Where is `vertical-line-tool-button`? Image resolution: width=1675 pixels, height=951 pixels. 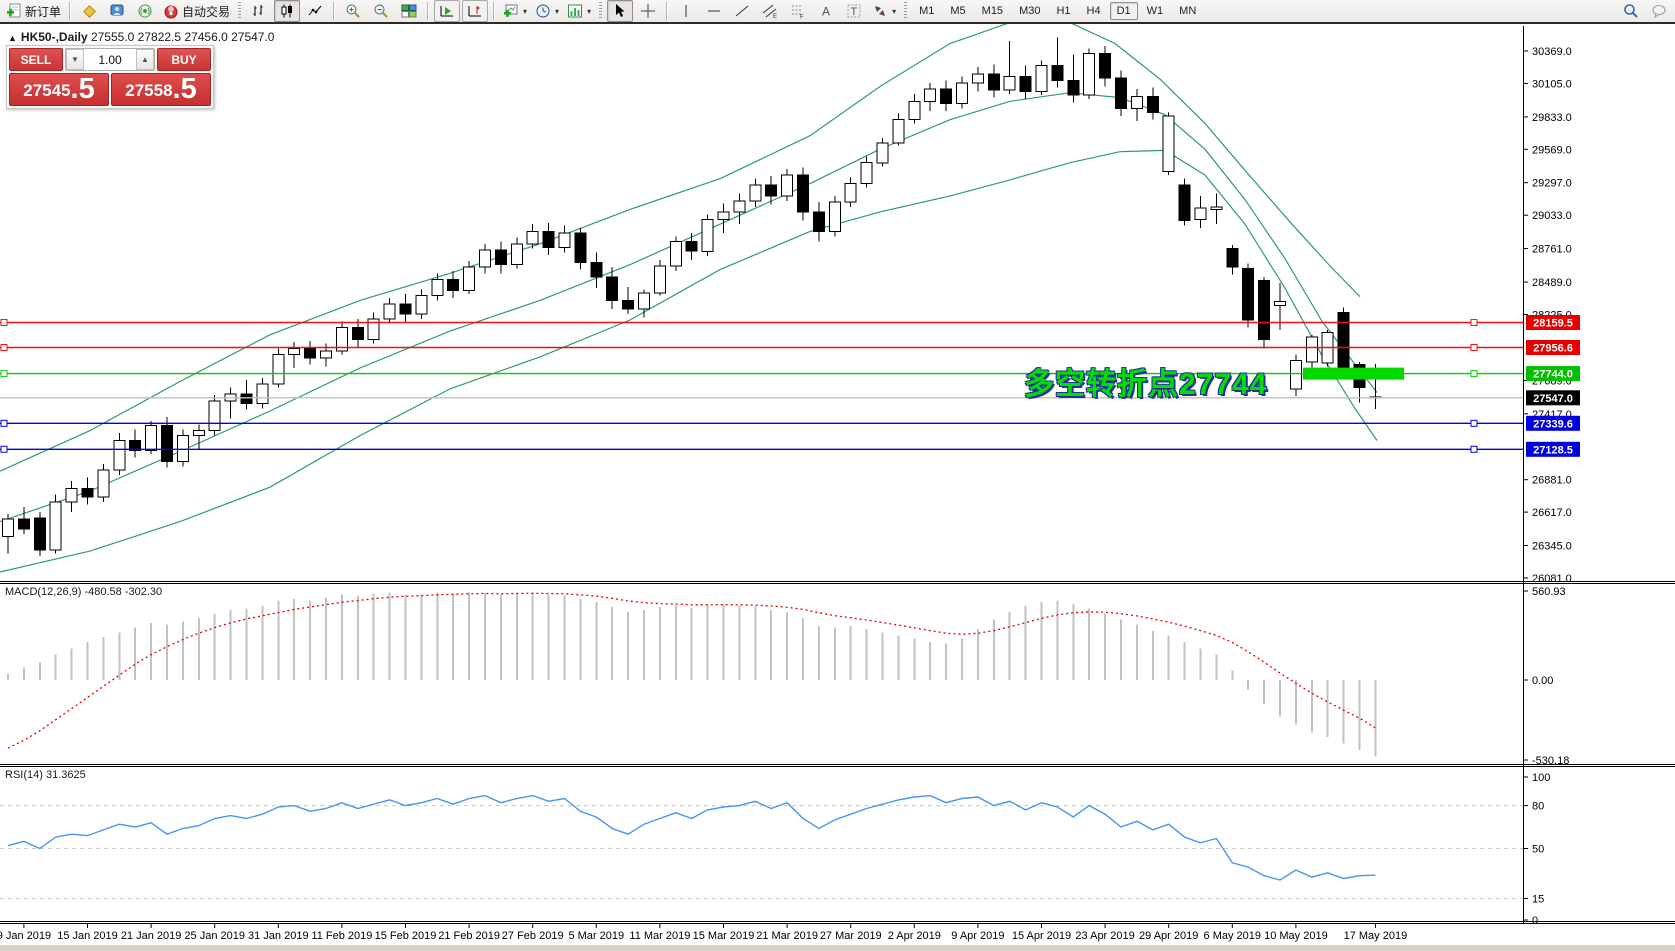
vertical-line-tool-button is located at coordinates (686, 11).